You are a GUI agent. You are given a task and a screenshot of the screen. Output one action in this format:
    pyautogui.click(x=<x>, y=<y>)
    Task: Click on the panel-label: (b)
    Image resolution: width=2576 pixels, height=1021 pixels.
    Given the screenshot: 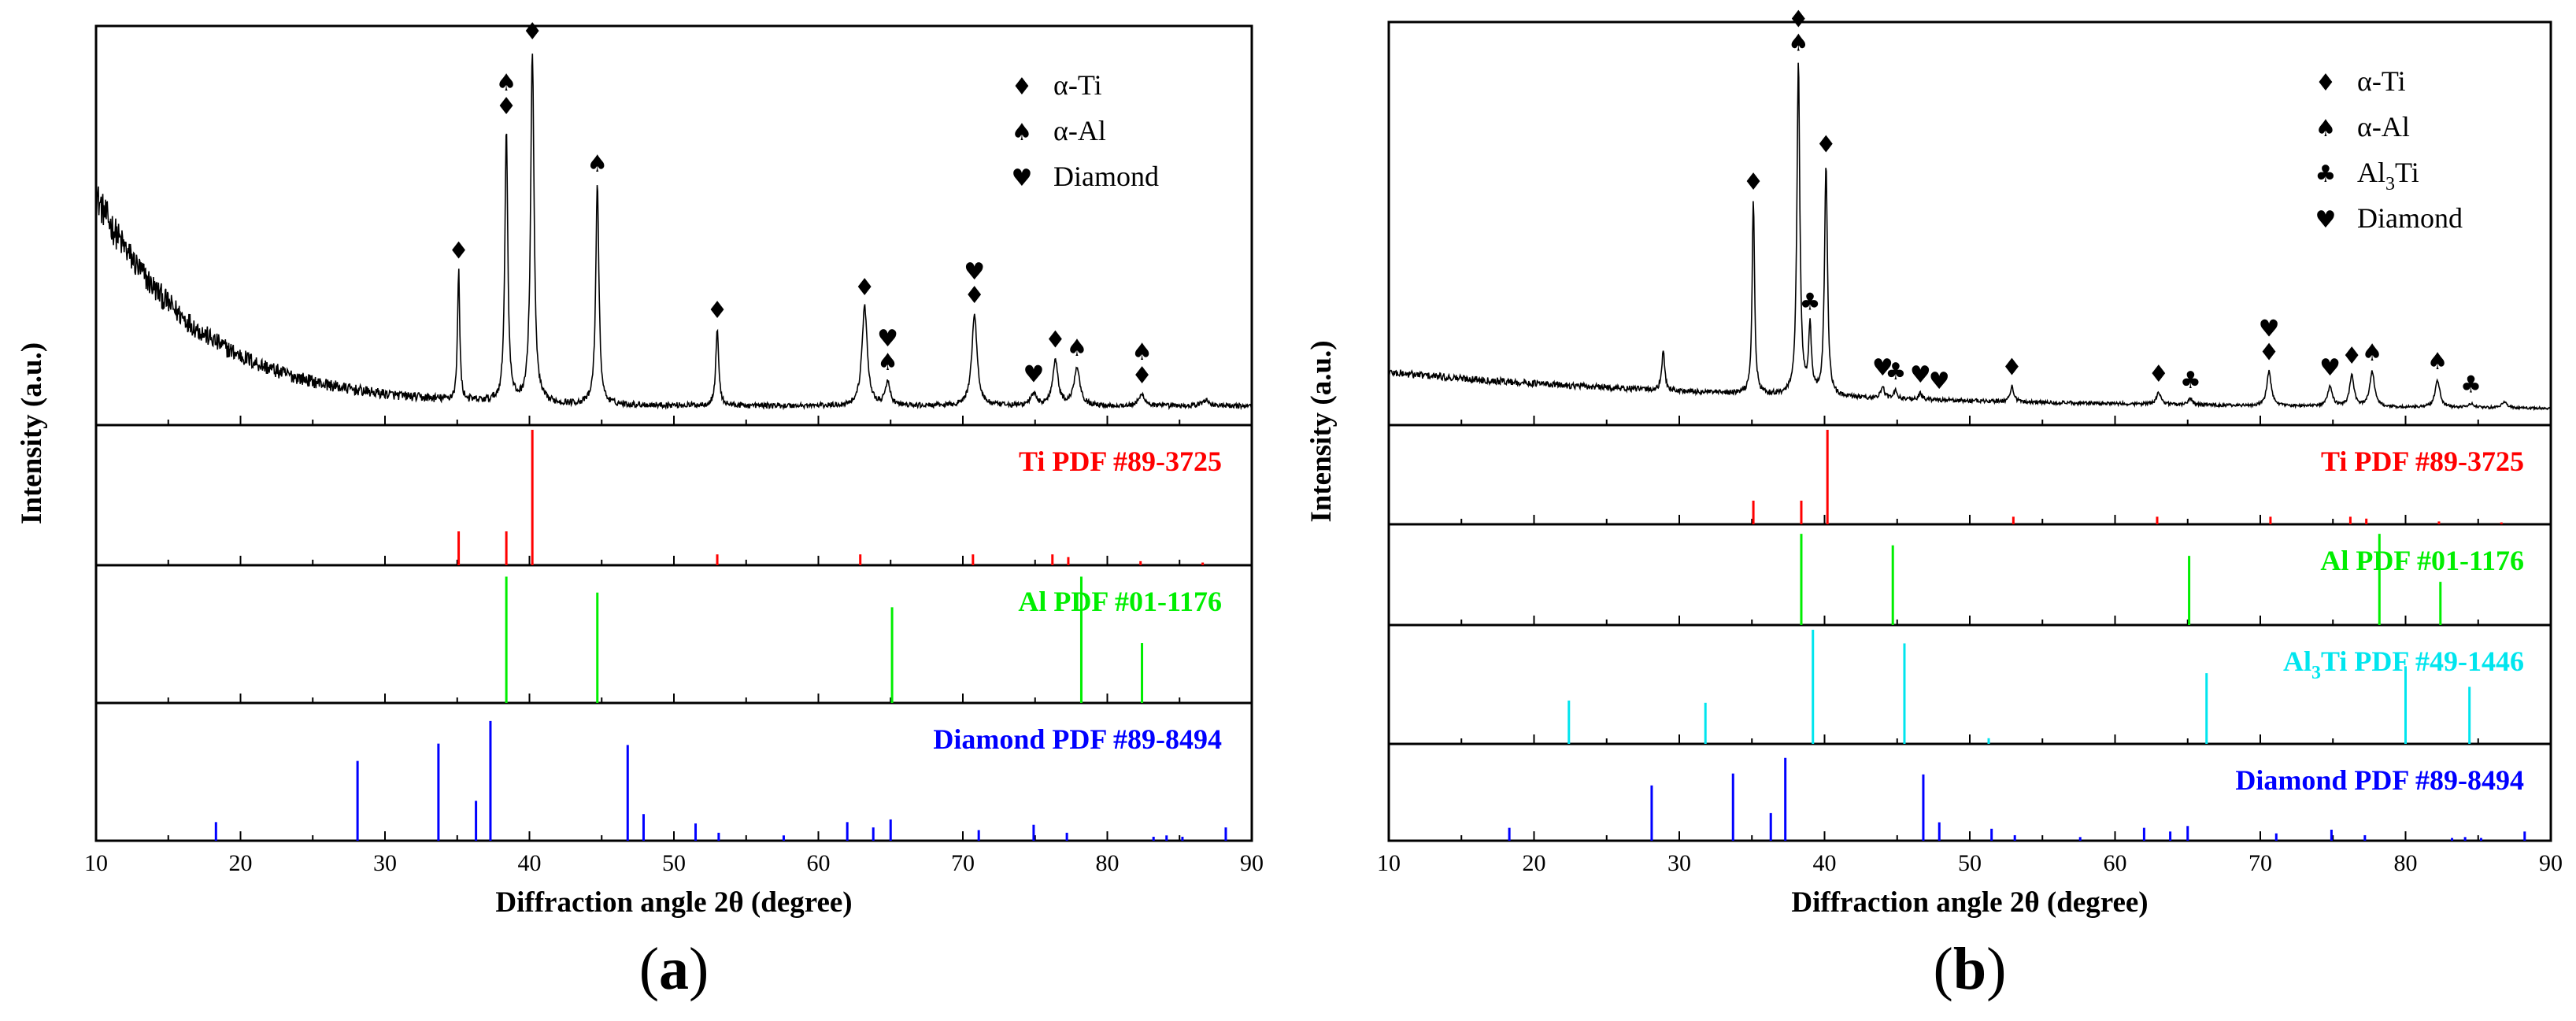 What is the action you would take?
    pyautogui.click(x=1970, y=969)
    